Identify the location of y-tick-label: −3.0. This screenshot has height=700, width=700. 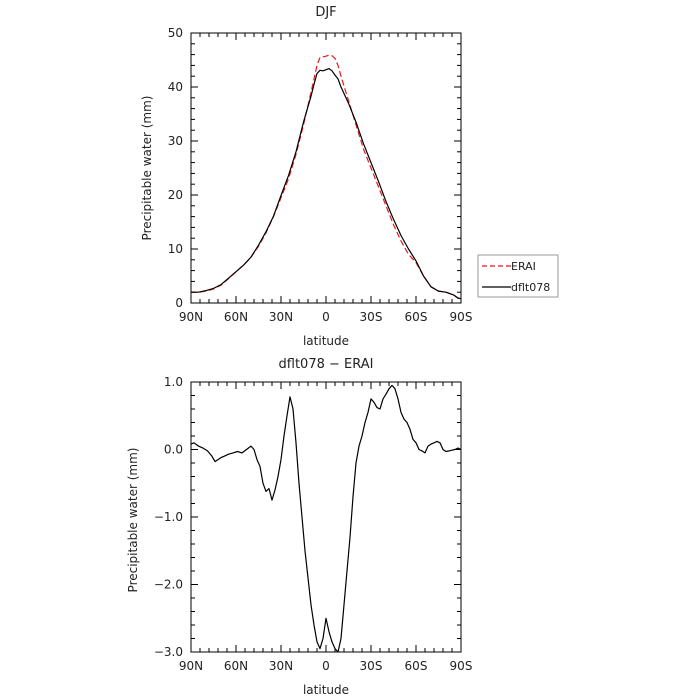
(168, 652).